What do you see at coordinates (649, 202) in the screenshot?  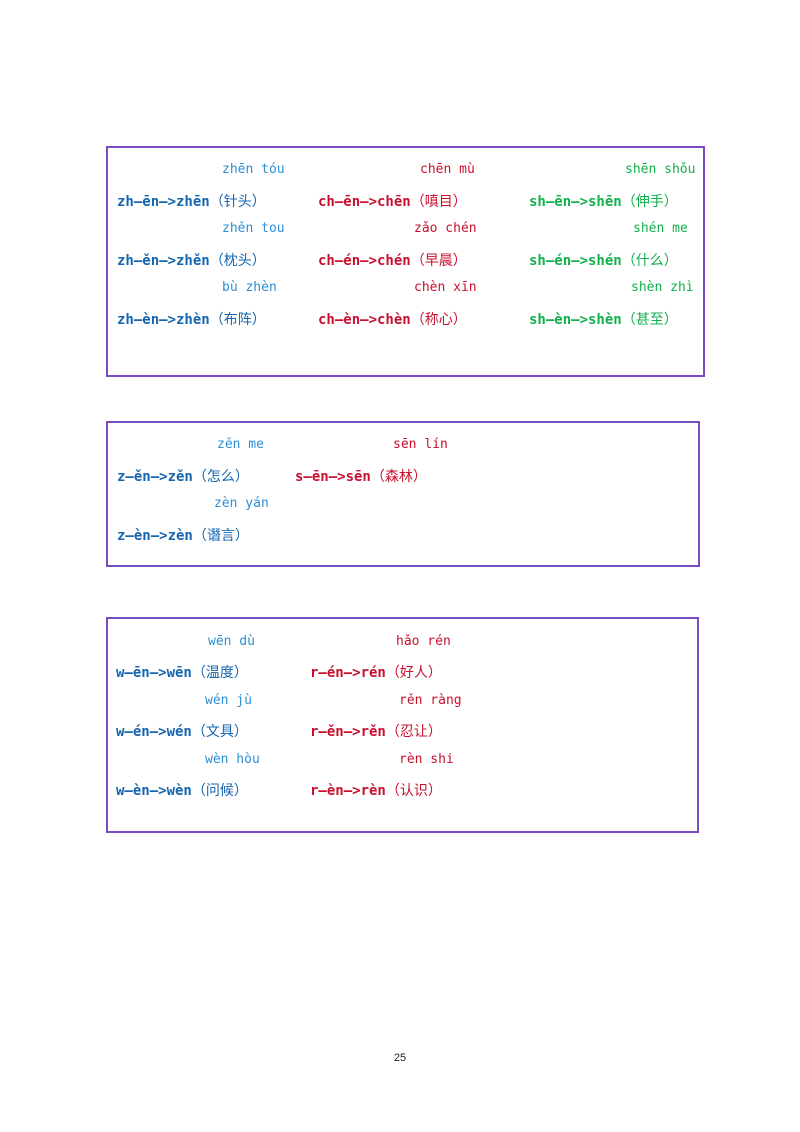 I see `word-text: （伸手）` at bounding box center [649, 202].